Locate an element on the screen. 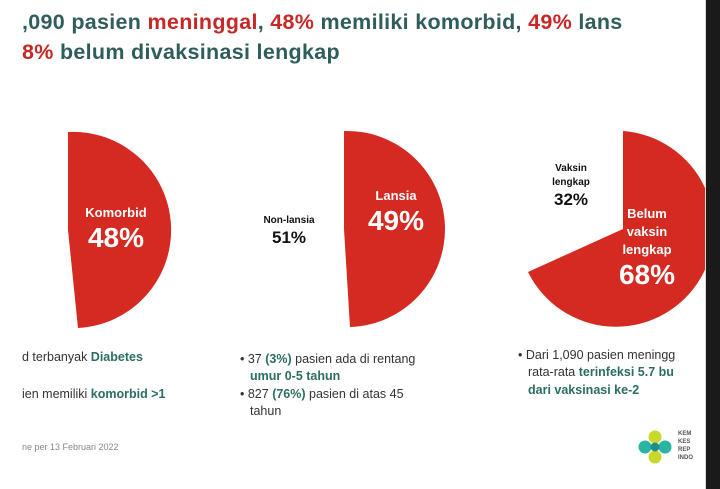  logo-text-line: KEM is located at coordinates (685, 434).